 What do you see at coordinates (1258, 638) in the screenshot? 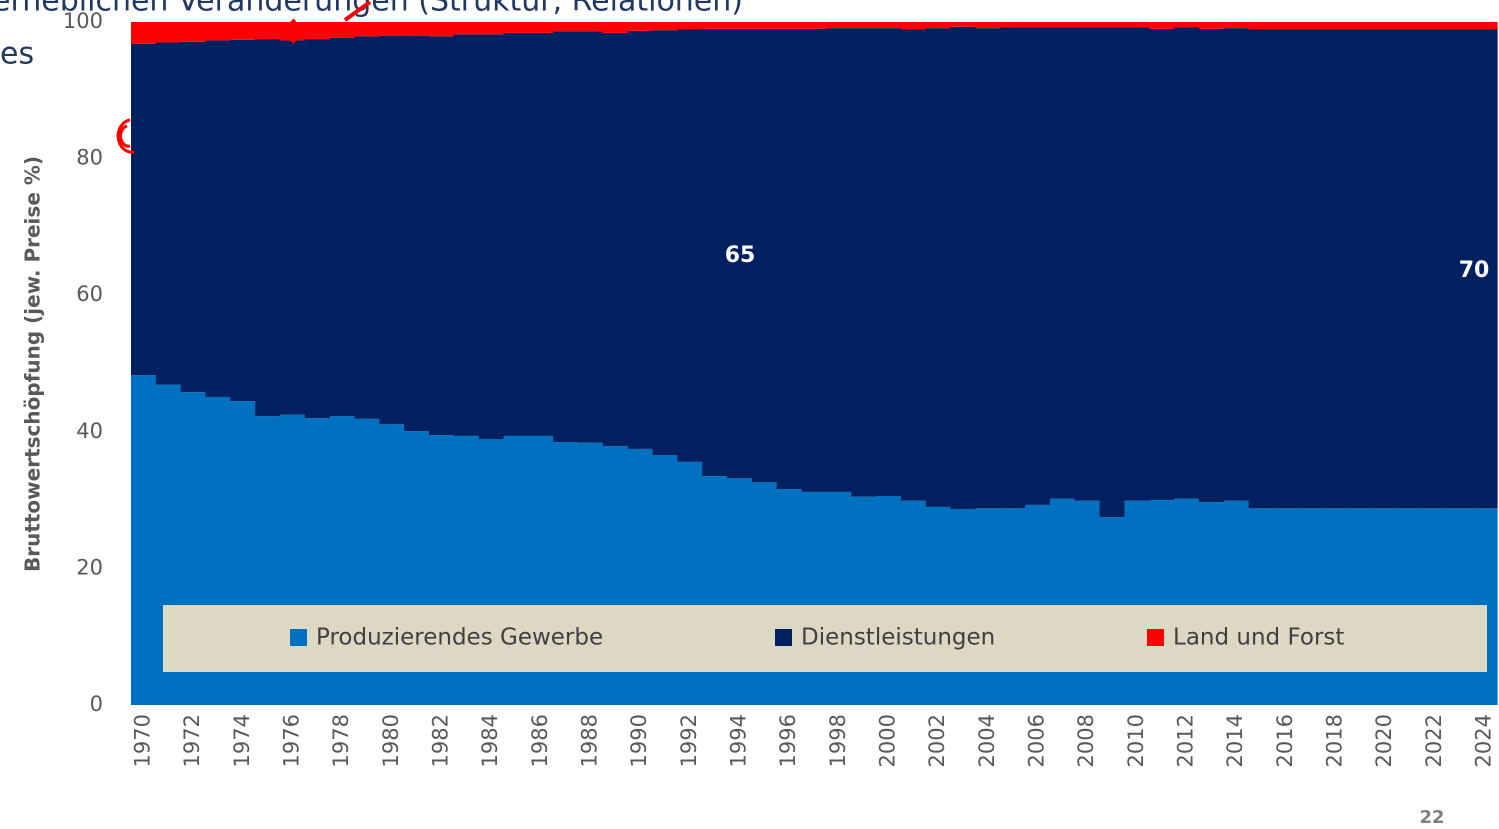
I see `legend-label: Land und Forst` at bounding box center [1258, 638].